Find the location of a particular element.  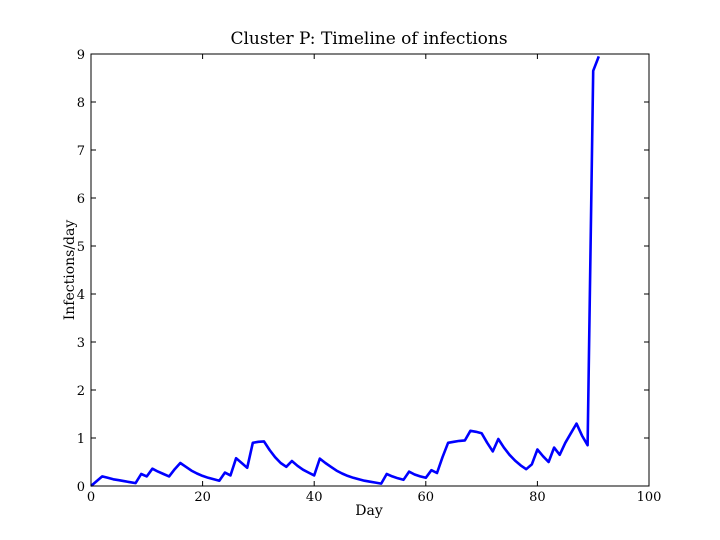

x-tick-label: 100 is located at coordinates (649, 497).